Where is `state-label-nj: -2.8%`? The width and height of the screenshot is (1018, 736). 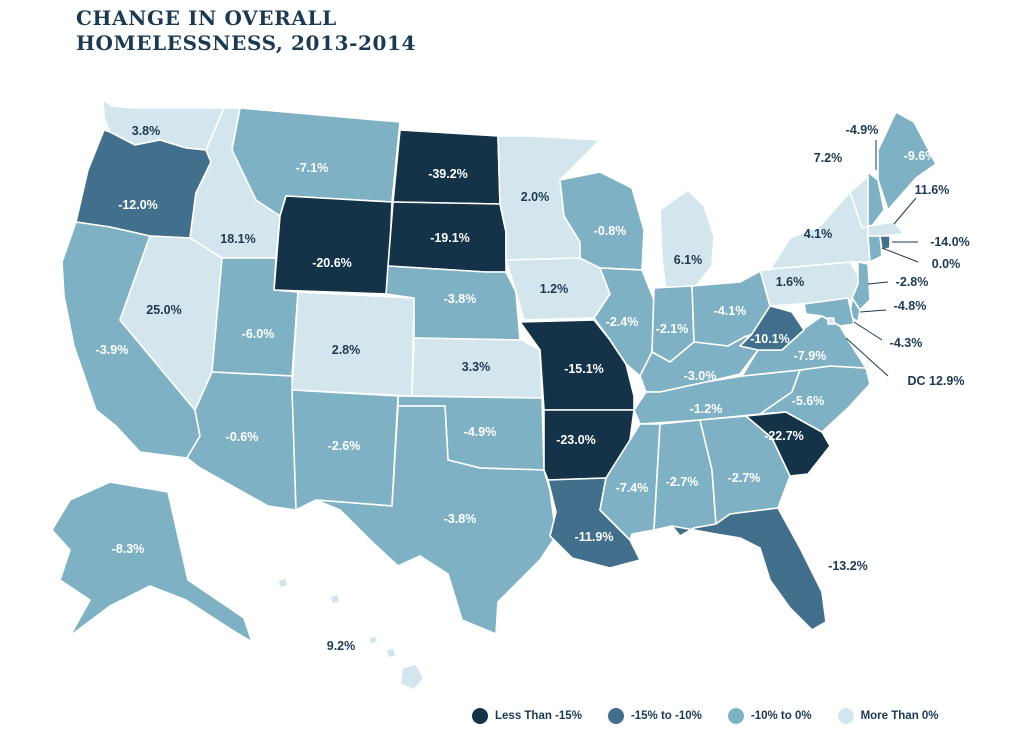
state-label-nj: -2.8% is located at coordinates (912, 282).